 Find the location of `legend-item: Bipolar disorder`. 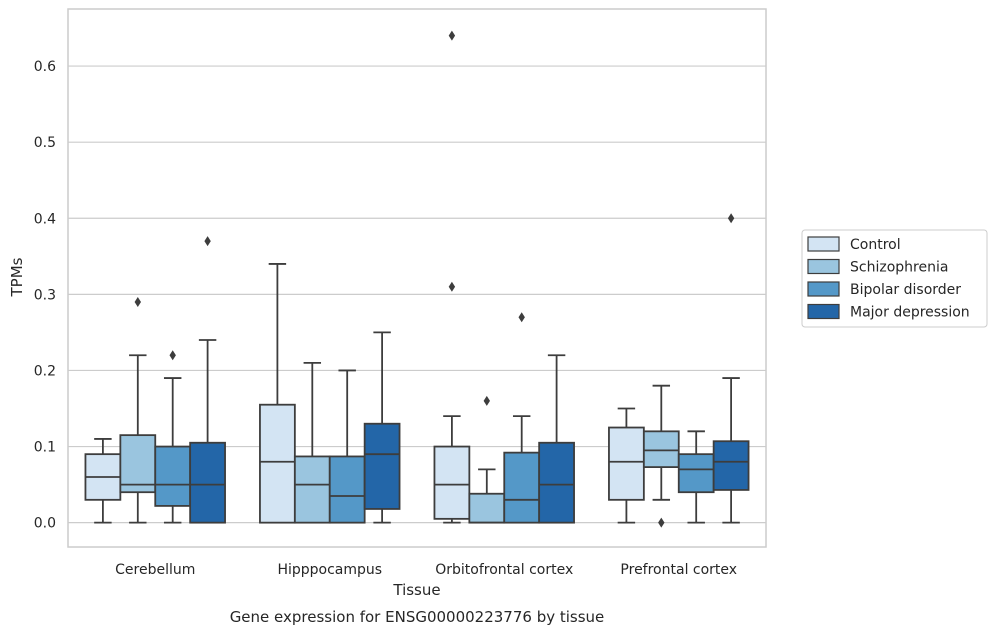

legend-item: Bipolar disorder is located at coordinates (884, 289).